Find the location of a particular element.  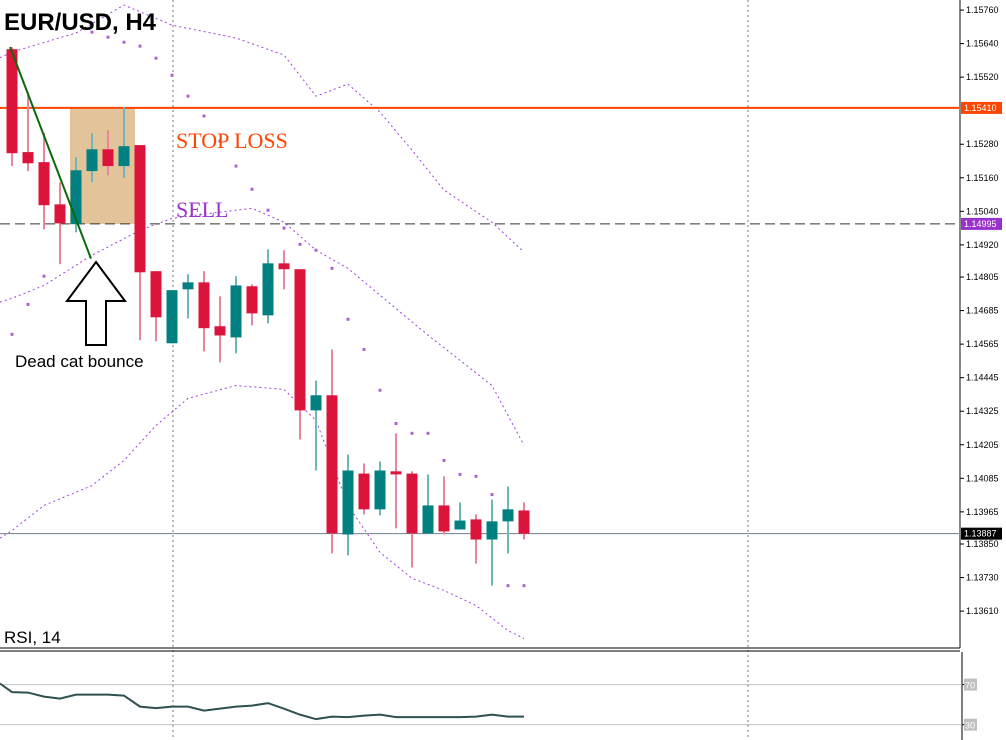

stop-loss-tag is located at coordinates (981, 107).